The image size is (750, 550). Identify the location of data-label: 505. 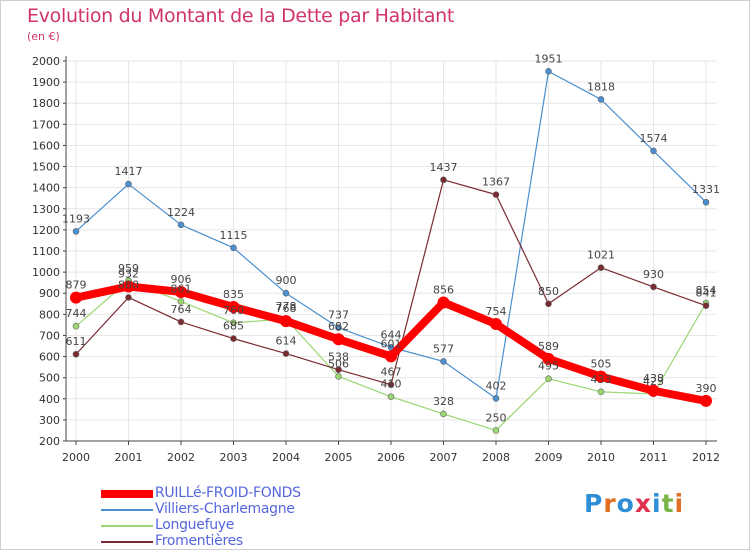
(601, 364).